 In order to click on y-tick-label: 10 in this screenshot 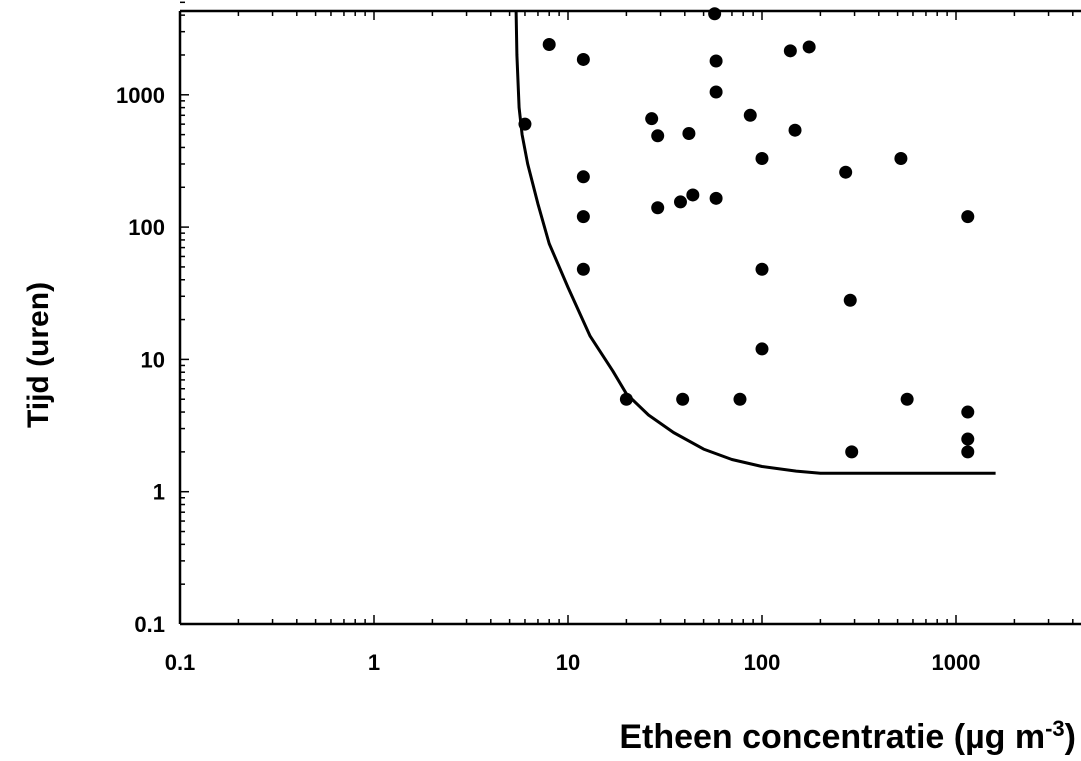, I will do `click(153, 359)`.